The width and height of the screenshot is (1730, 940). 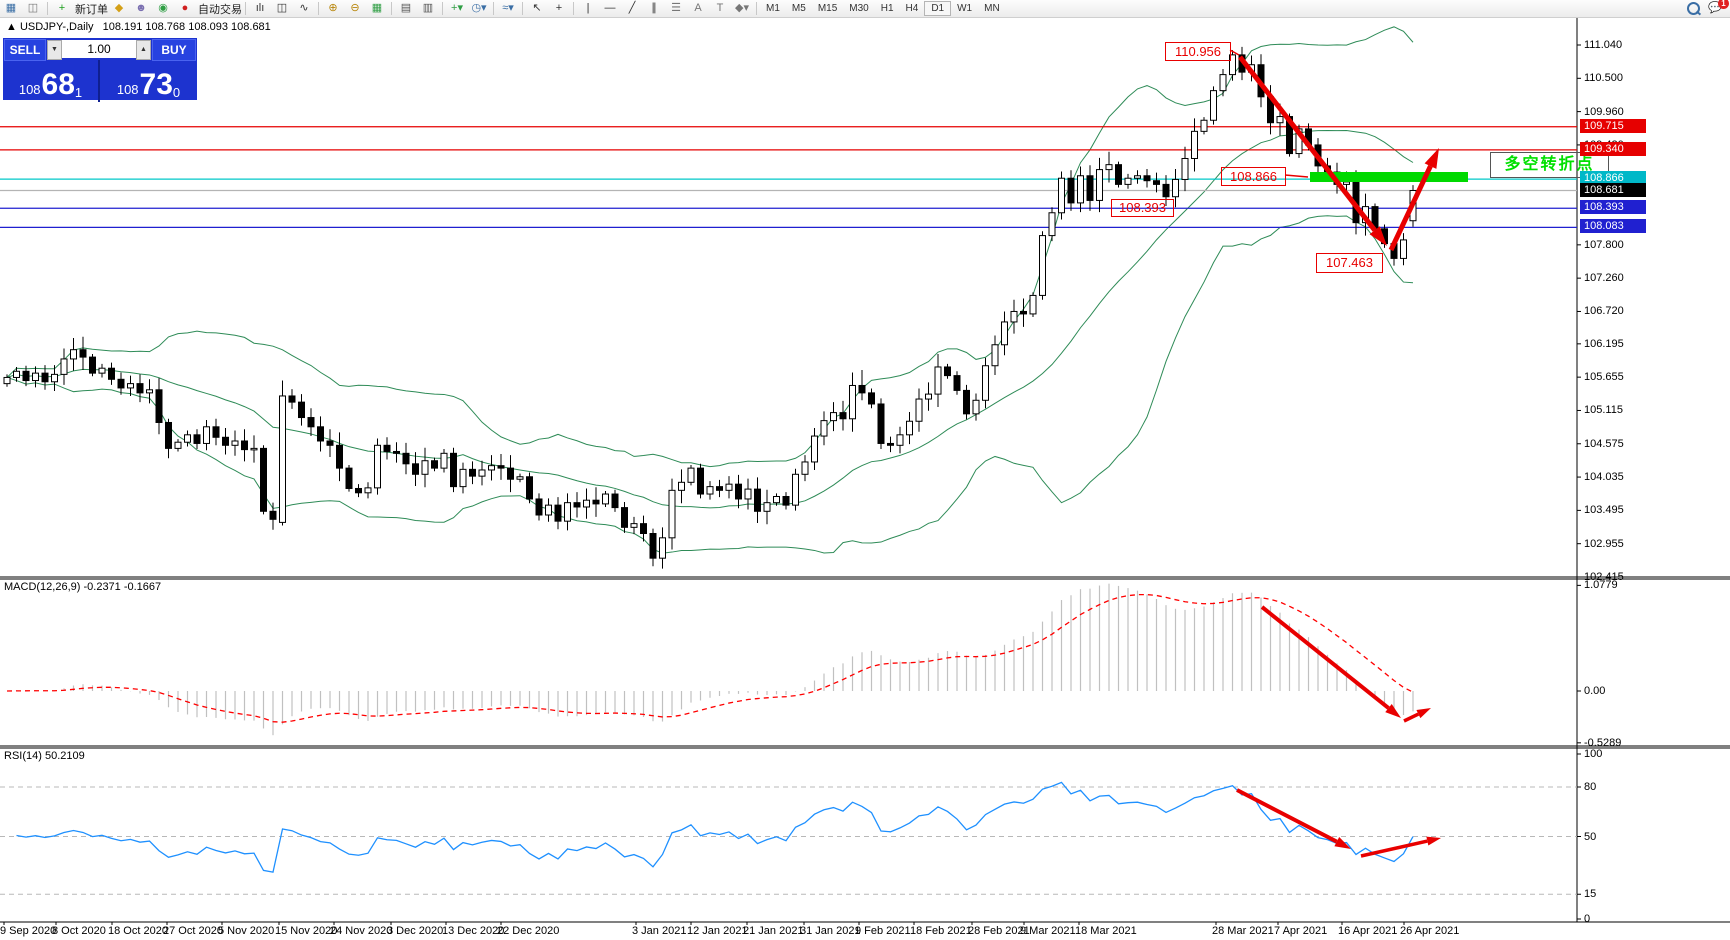 I want to click on date-axis-label: 22 Dec 2020, so click(x=528, y=931).